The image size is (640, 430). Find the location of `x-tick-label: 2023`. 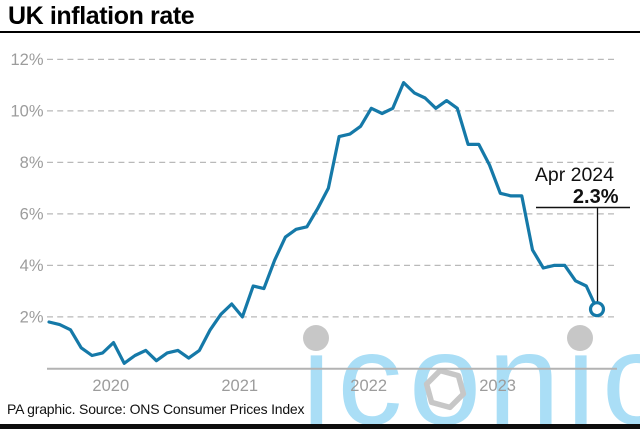

x-tick-label: 2023 is located at coordinates (497, 386).